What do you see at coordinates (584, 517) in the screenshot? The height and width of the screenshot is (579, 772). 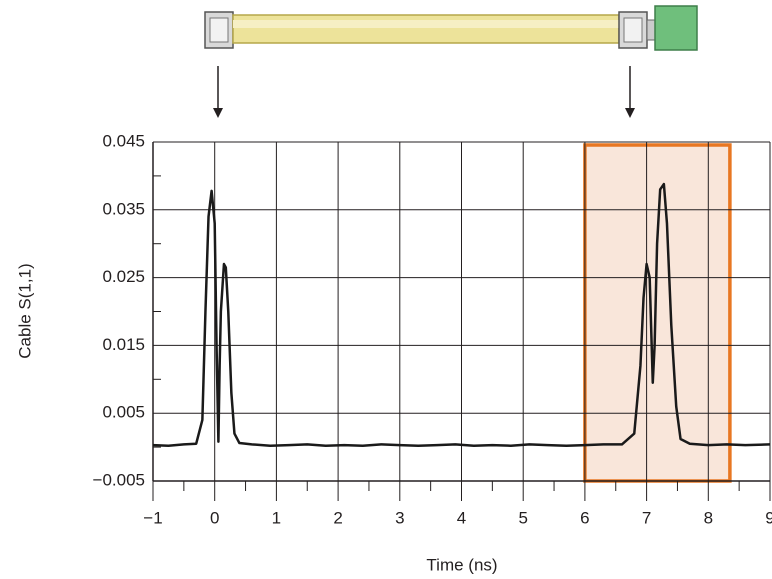 I see `x-tick-label: 6` at bounding box center [584, 517].